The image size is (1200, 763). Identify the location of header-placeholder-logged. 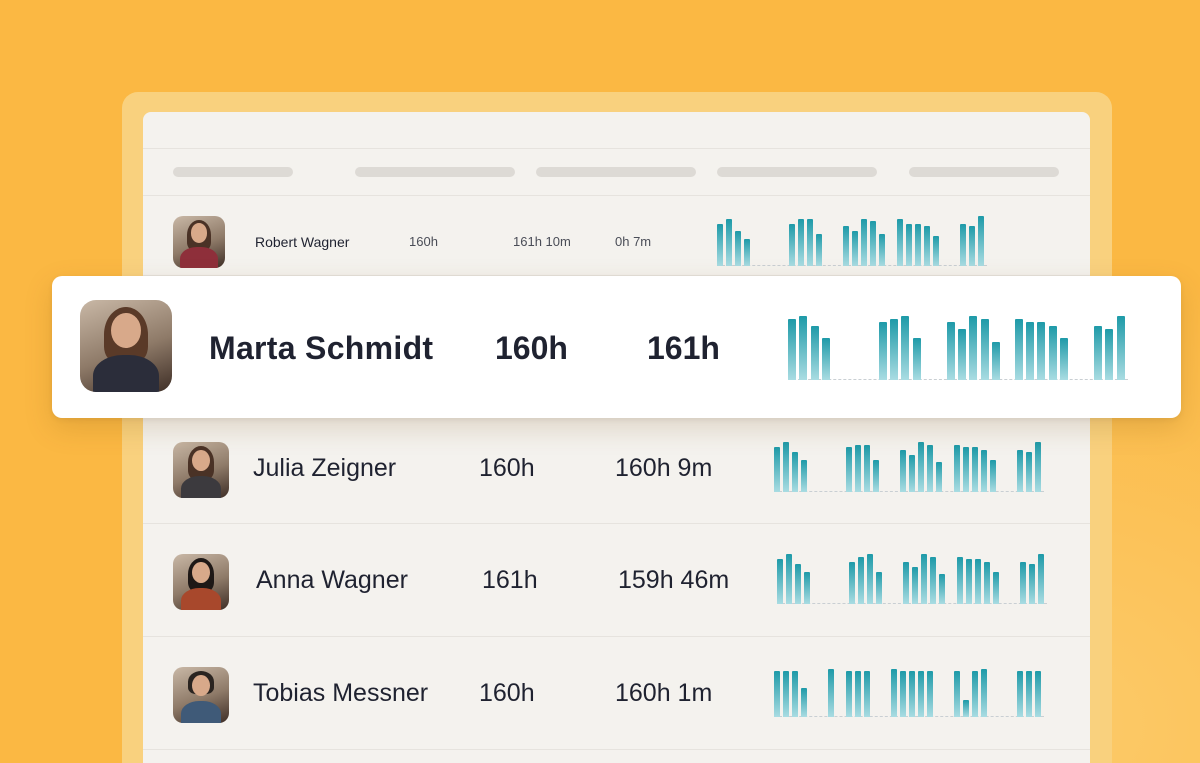
(616, 172).